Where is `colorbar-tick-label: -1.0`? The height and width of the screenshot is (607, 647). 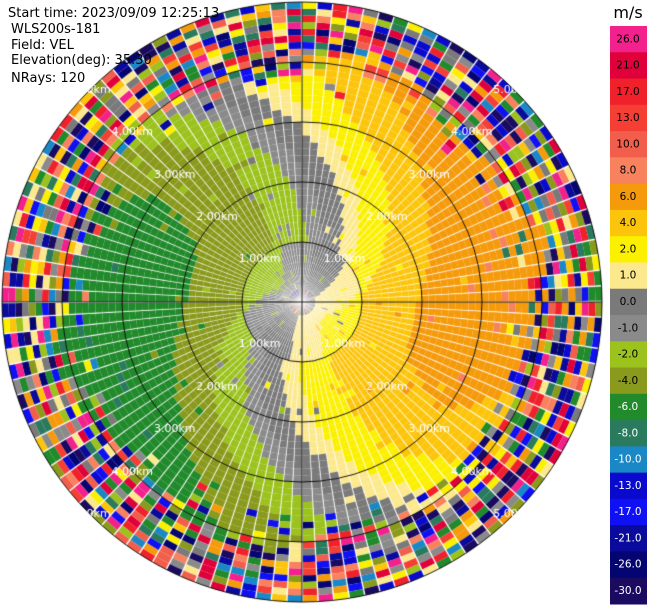 colorbar-tick-label: -1.0 is located at coordinates (628, 328).